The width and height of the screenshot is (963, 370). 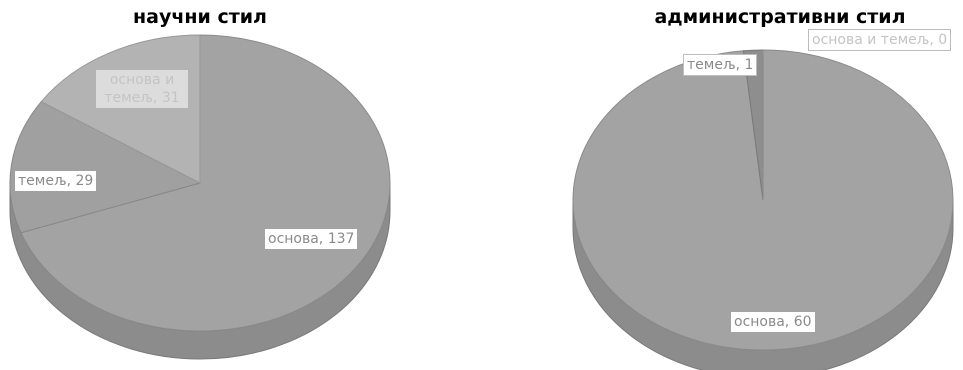 What do you see at coordinates (142, 89) in the screenshot?
I see `data-label-osnova-i-temelj: основа и темељ, 31` at bounding box center [142, 89].